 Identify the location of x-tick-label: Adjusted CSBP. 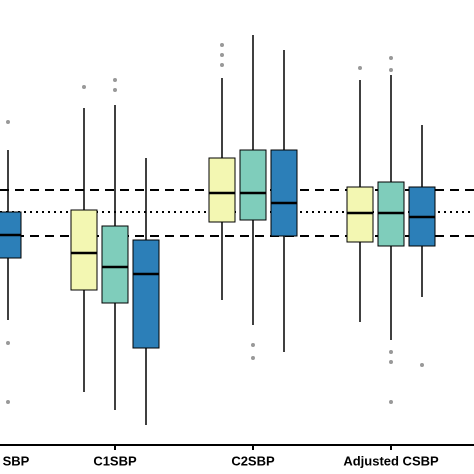
(391, 460).